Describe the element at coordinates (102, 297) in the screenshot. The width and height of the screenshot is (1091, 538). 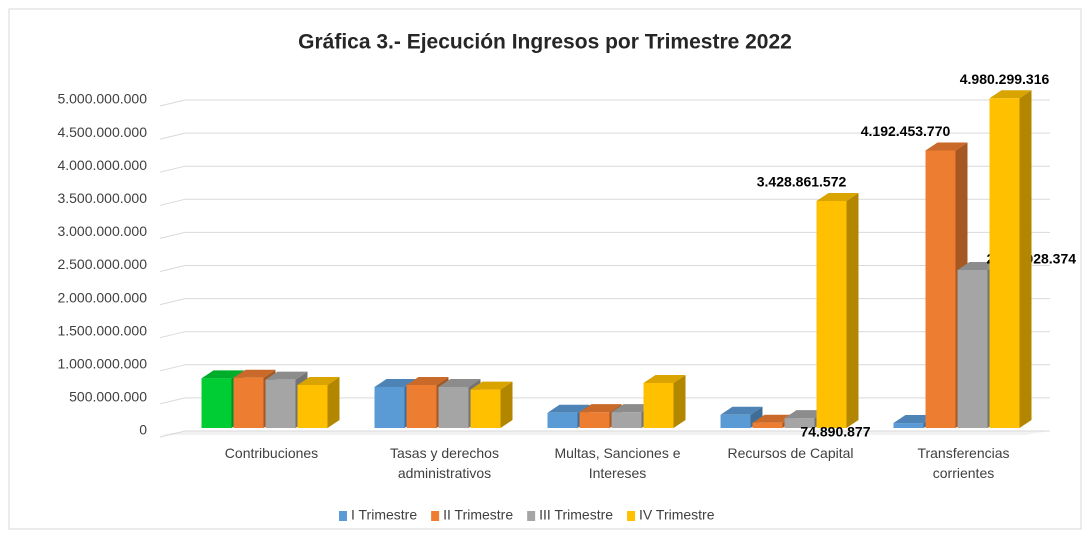
I see `y-tick-label: 2.000.000.000` at that location.